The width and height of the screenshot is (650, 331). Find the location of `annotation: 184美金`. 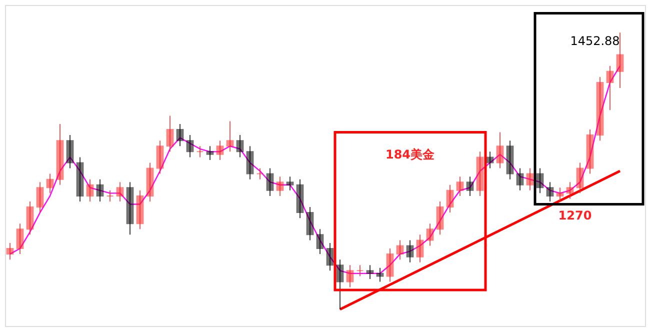

annotation: 184美金 is located at coordinates (410, 154).